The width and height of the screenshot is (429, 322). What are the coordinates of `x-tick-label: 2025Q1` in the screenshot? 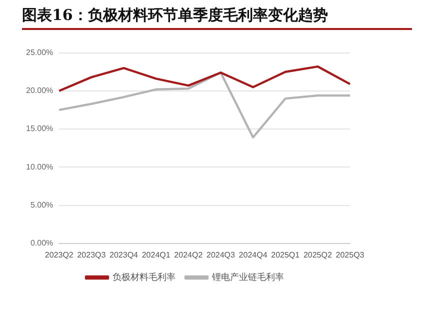 It's located at (285, 255).